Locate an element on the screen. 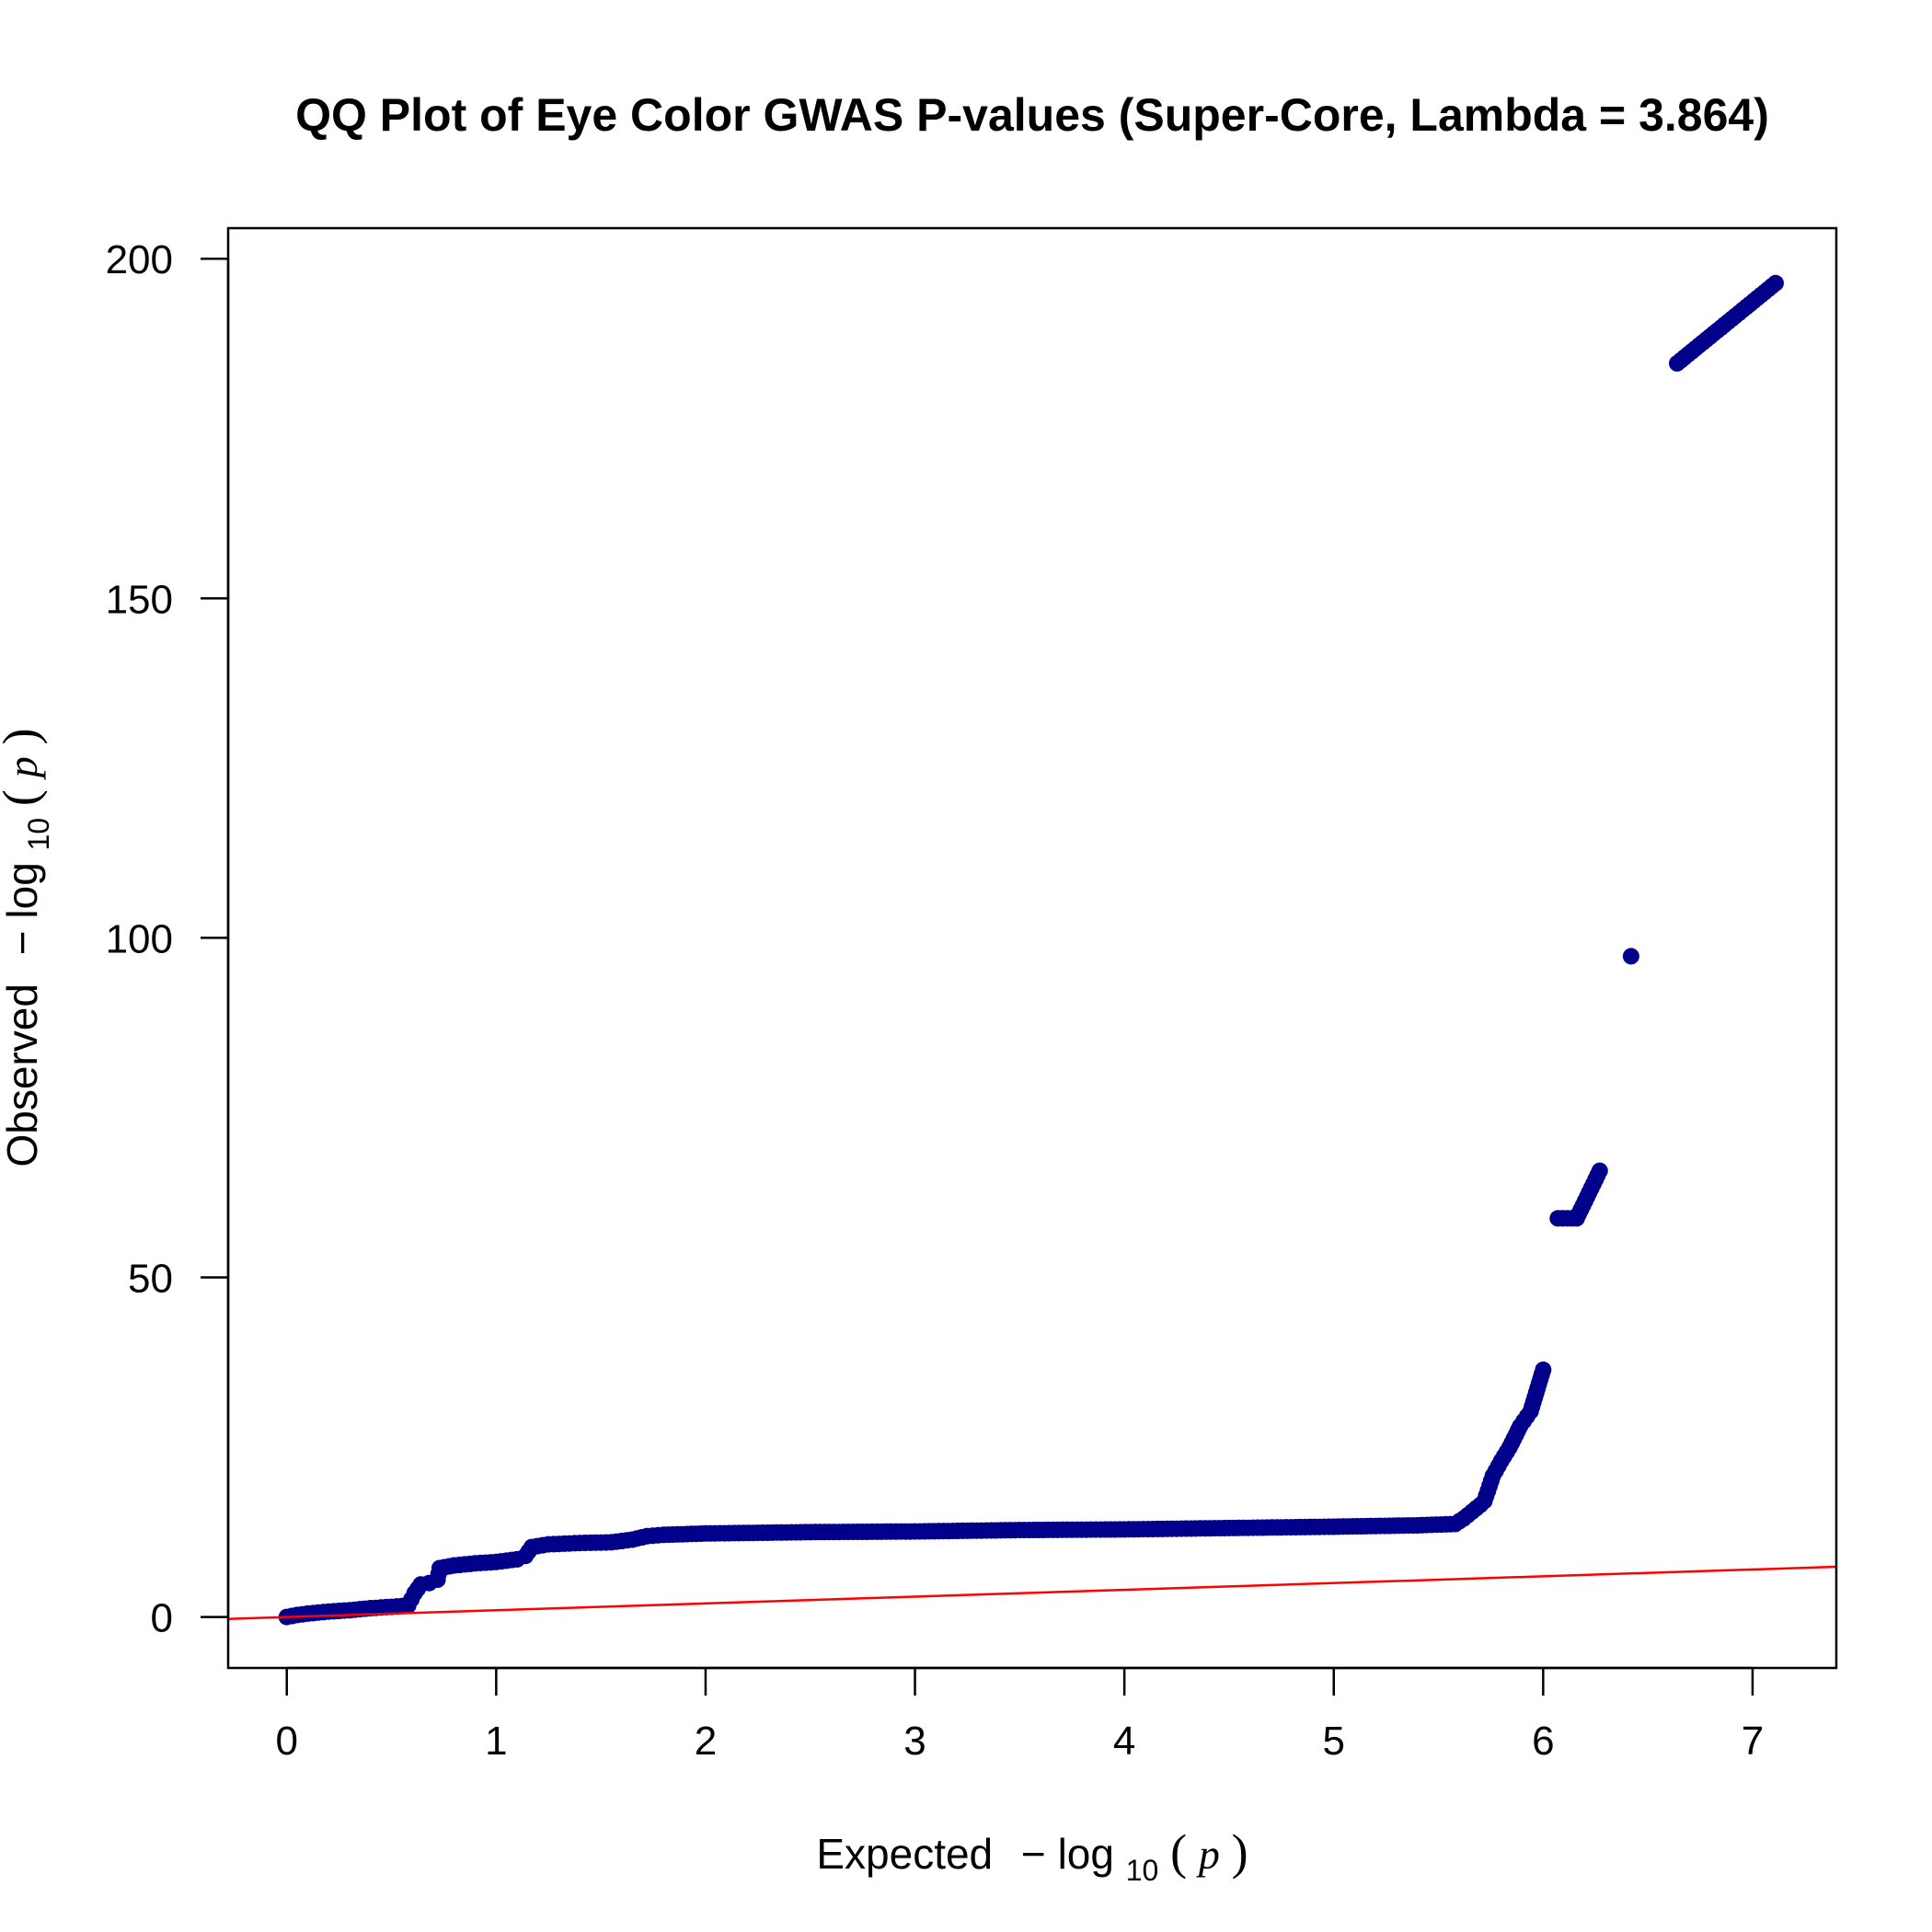 The image size is (1932, 1932). y-axis-label-close: ) is located at coordinates (24, 737).